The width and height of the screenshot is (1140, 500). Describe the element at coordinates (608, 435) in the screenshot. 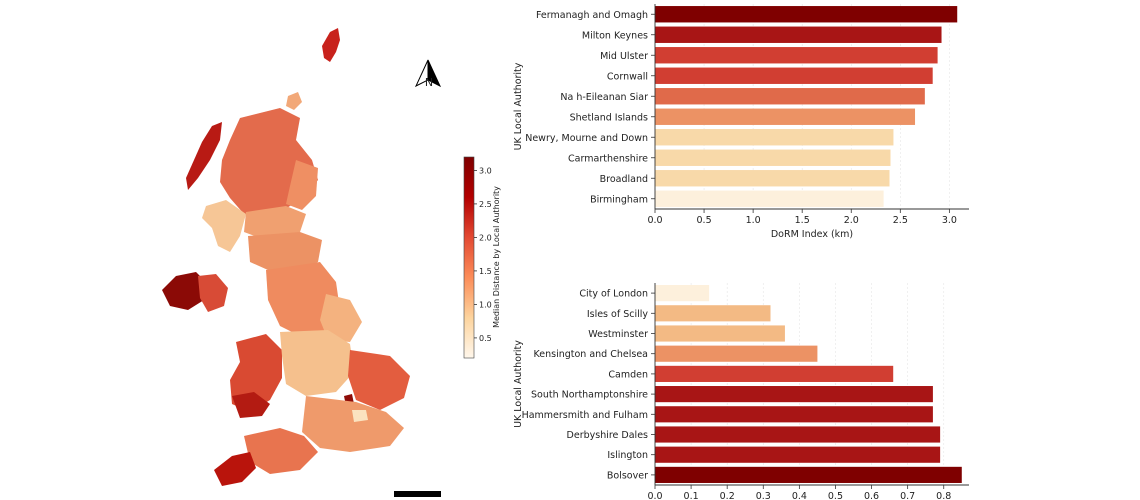

I see `y-tick-label: Derbyshire Dales` at that location.